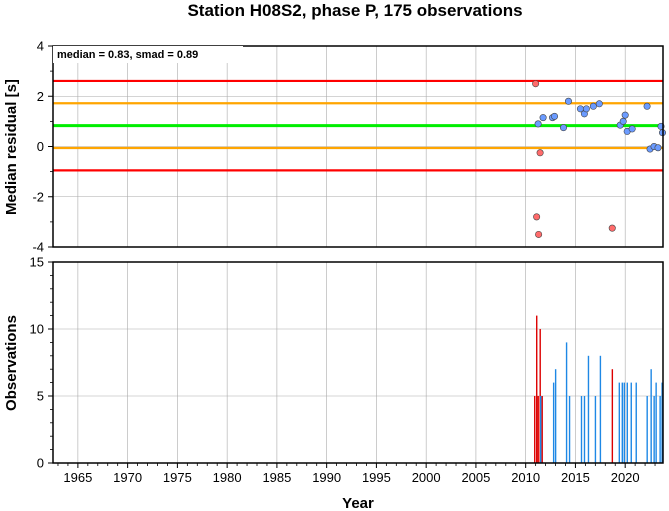 The height and width of the screenshot is (511, 669). I want to click on observation-bars, so click(598, 389).